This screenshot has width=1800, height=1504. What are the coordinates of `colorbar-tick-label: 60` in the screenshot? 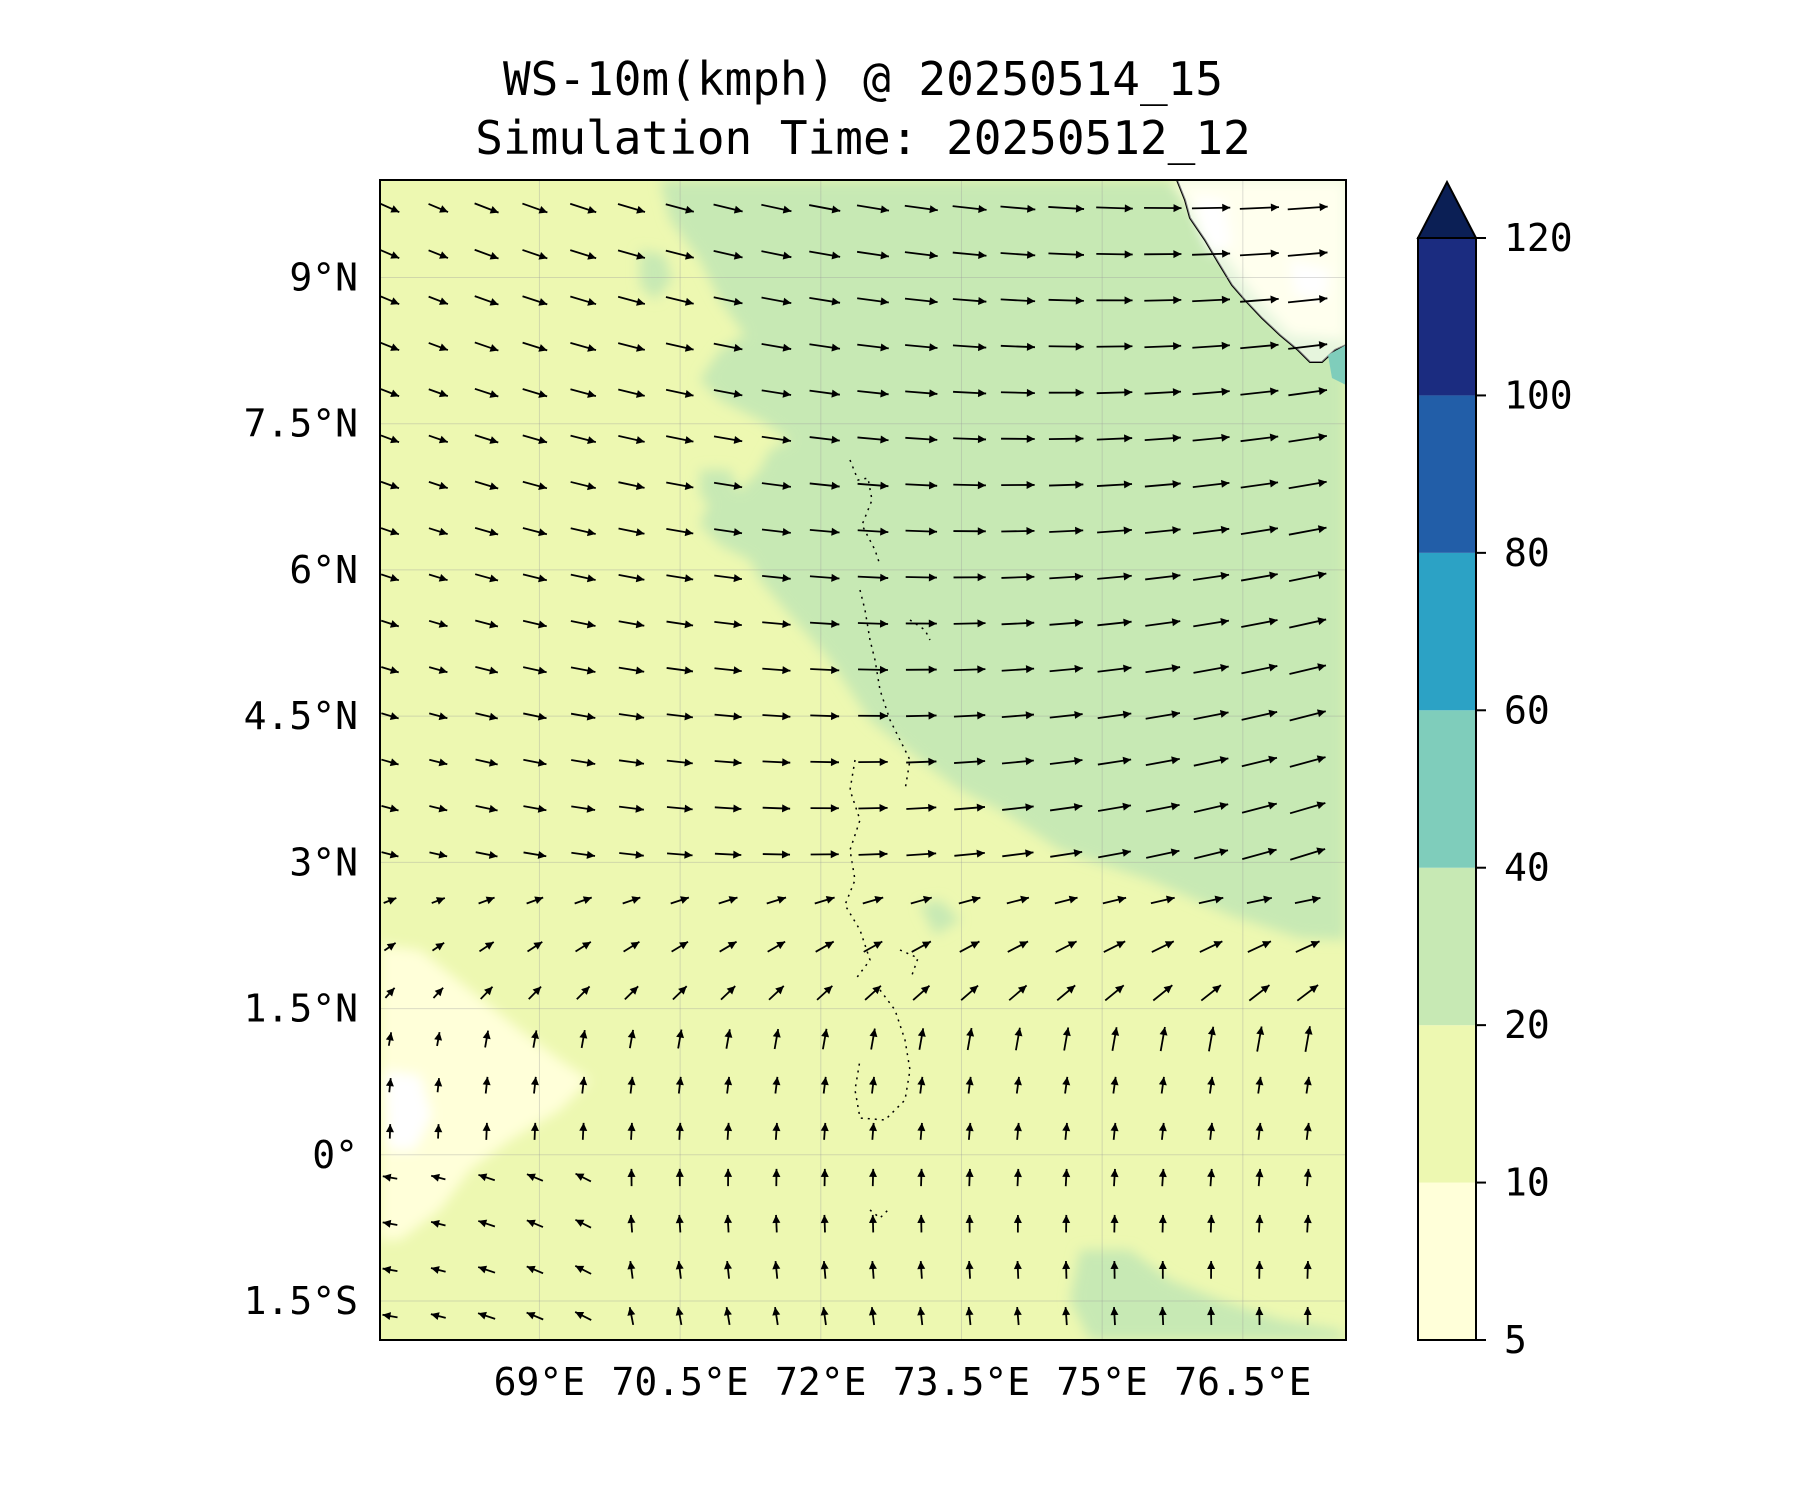 It's located at (1527, 710).